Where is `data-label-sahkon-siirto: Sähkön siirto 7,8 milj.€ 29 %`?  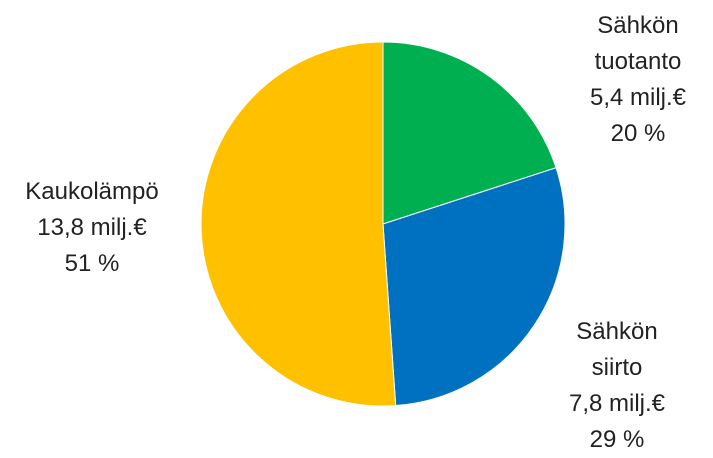 data-label-sahkon-siirto: Sähkön siirto 7,8 milj.€ 29 % is located at coordinates (617, 385).